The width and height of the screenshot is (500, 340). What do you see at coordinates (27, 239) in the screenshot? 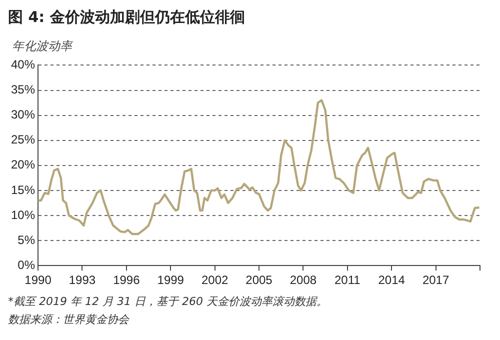
I see `y-tick-label: 5%` at bounding box center [27, 239].